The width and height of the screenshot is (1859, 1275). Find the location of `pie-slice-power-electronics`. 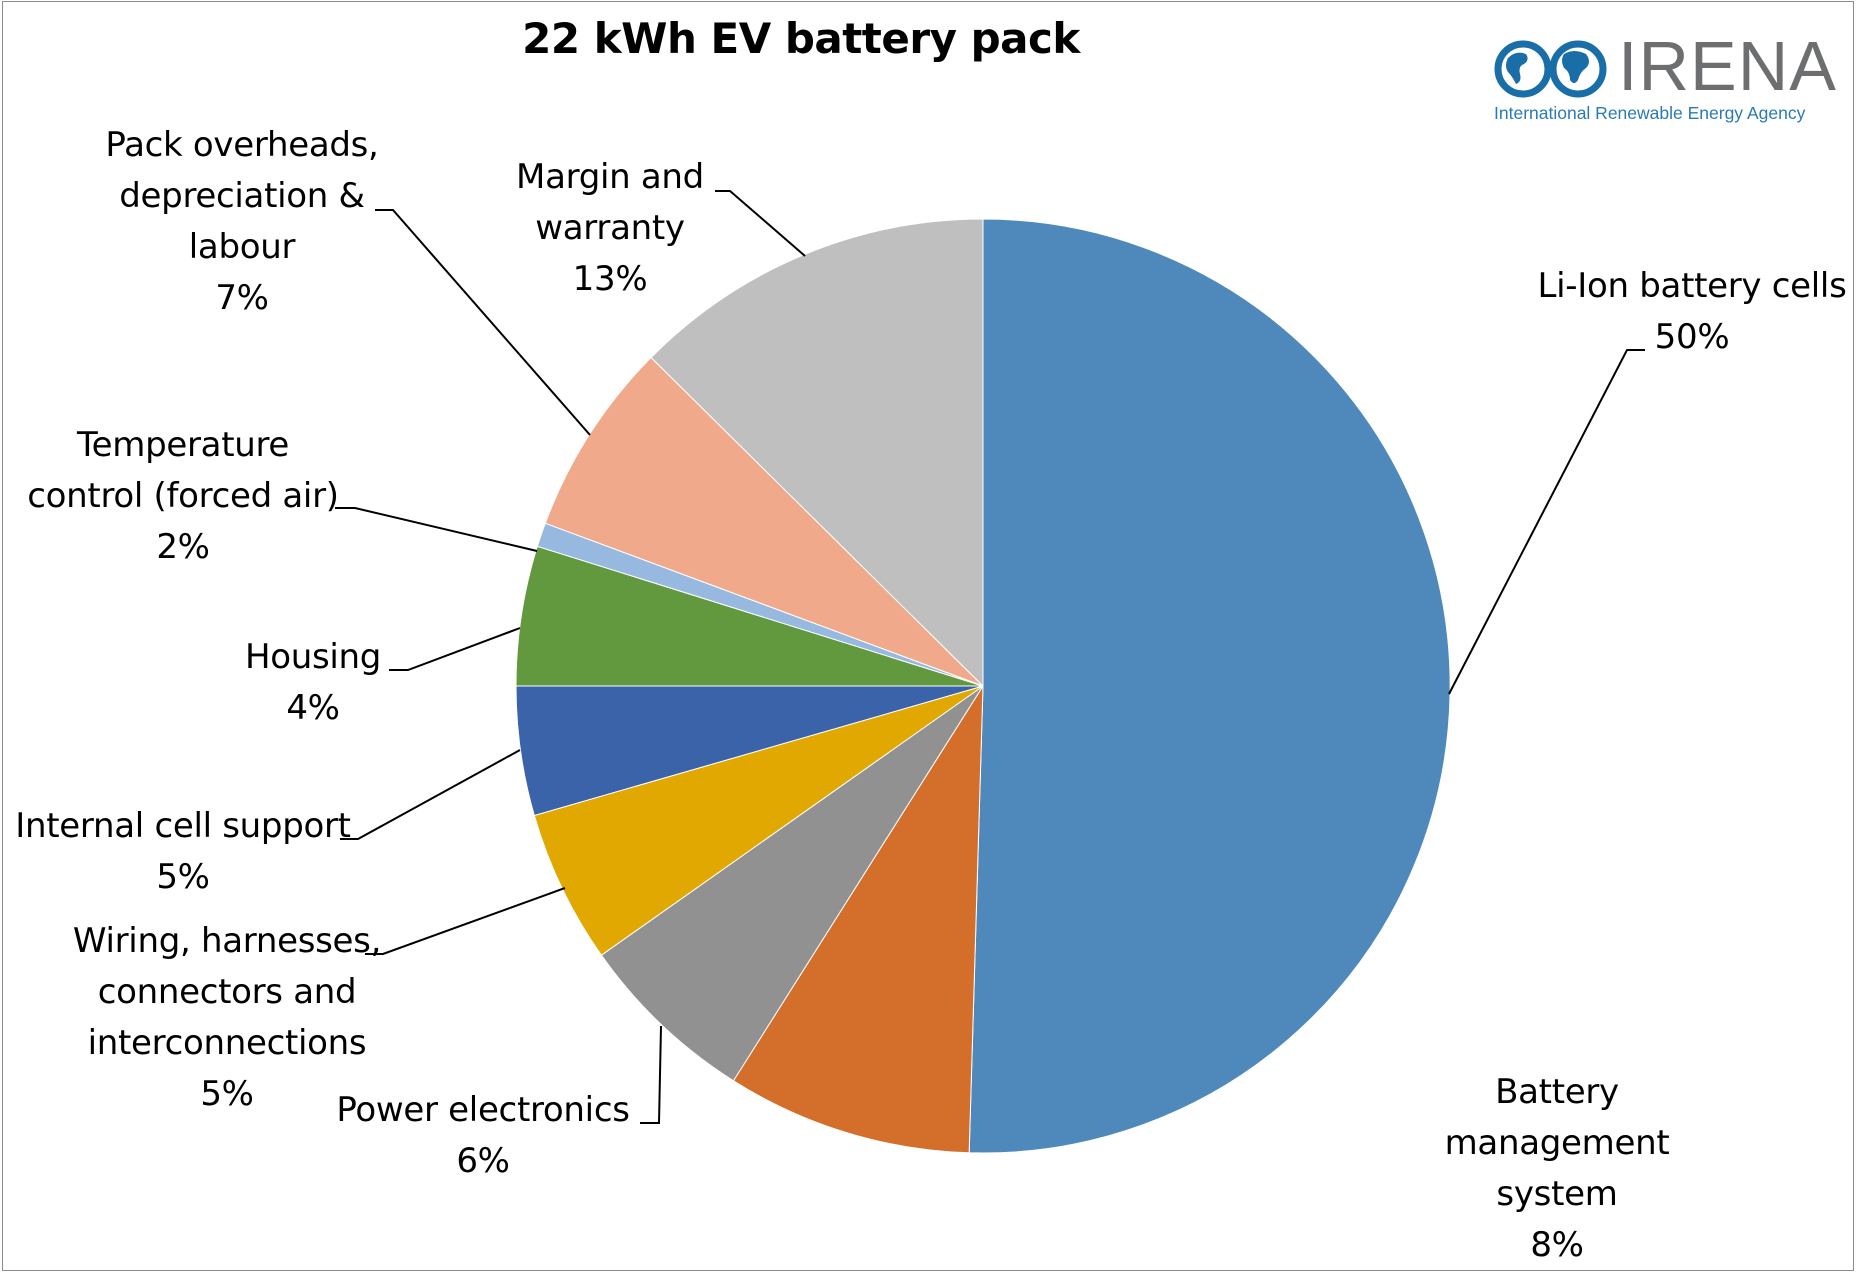

pie-slice-power-electronics is located at coordinates (792, 883).